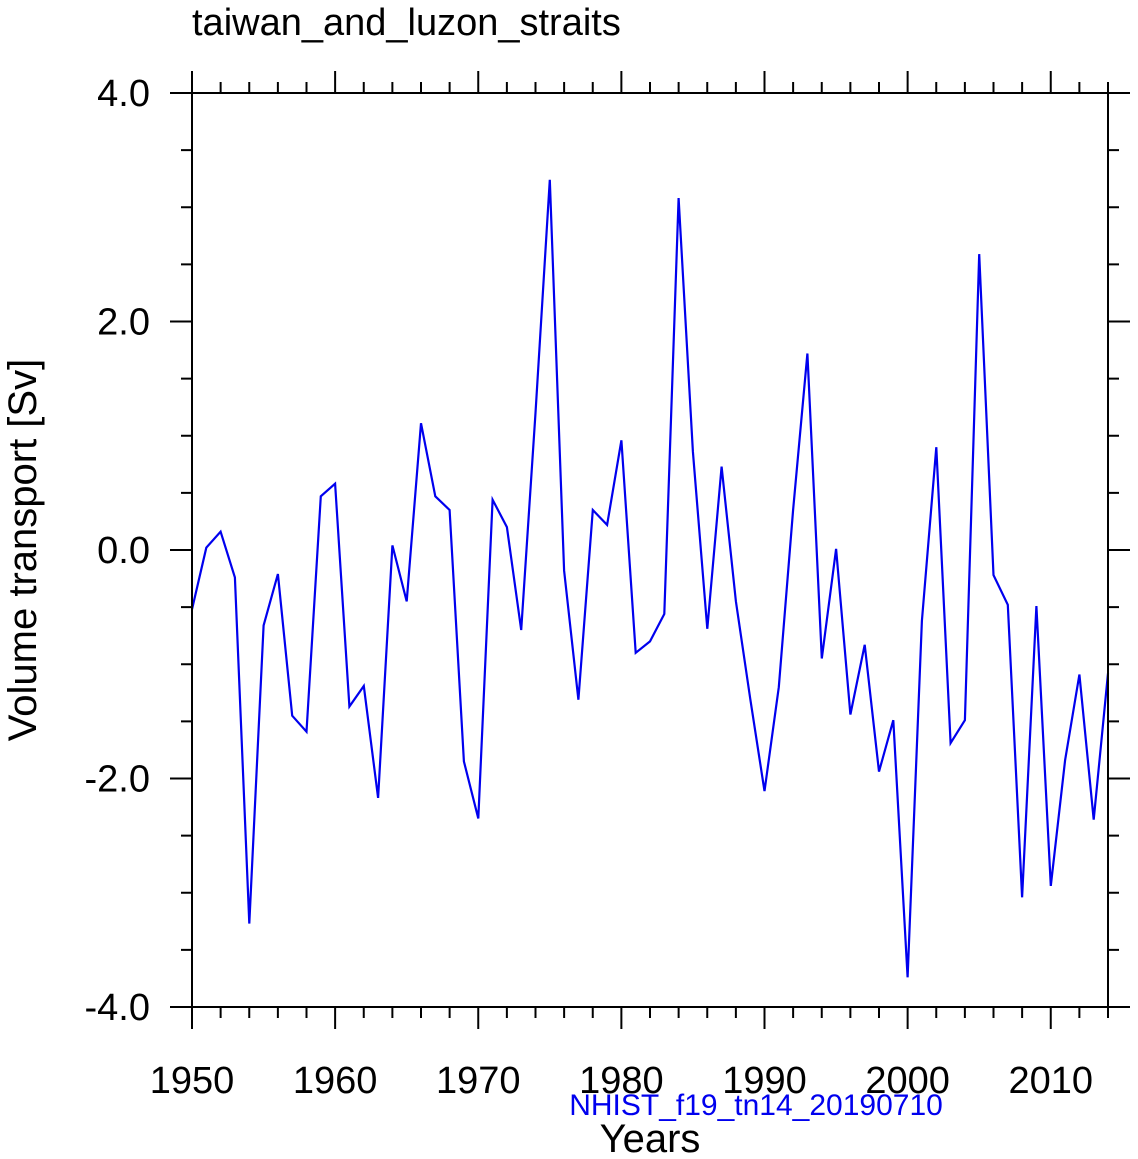  Describe the element at coordinates (756, 1105) in the screenshot. I see `chart-subtitle: NHIST_f19_tn14_20190710` at that location.